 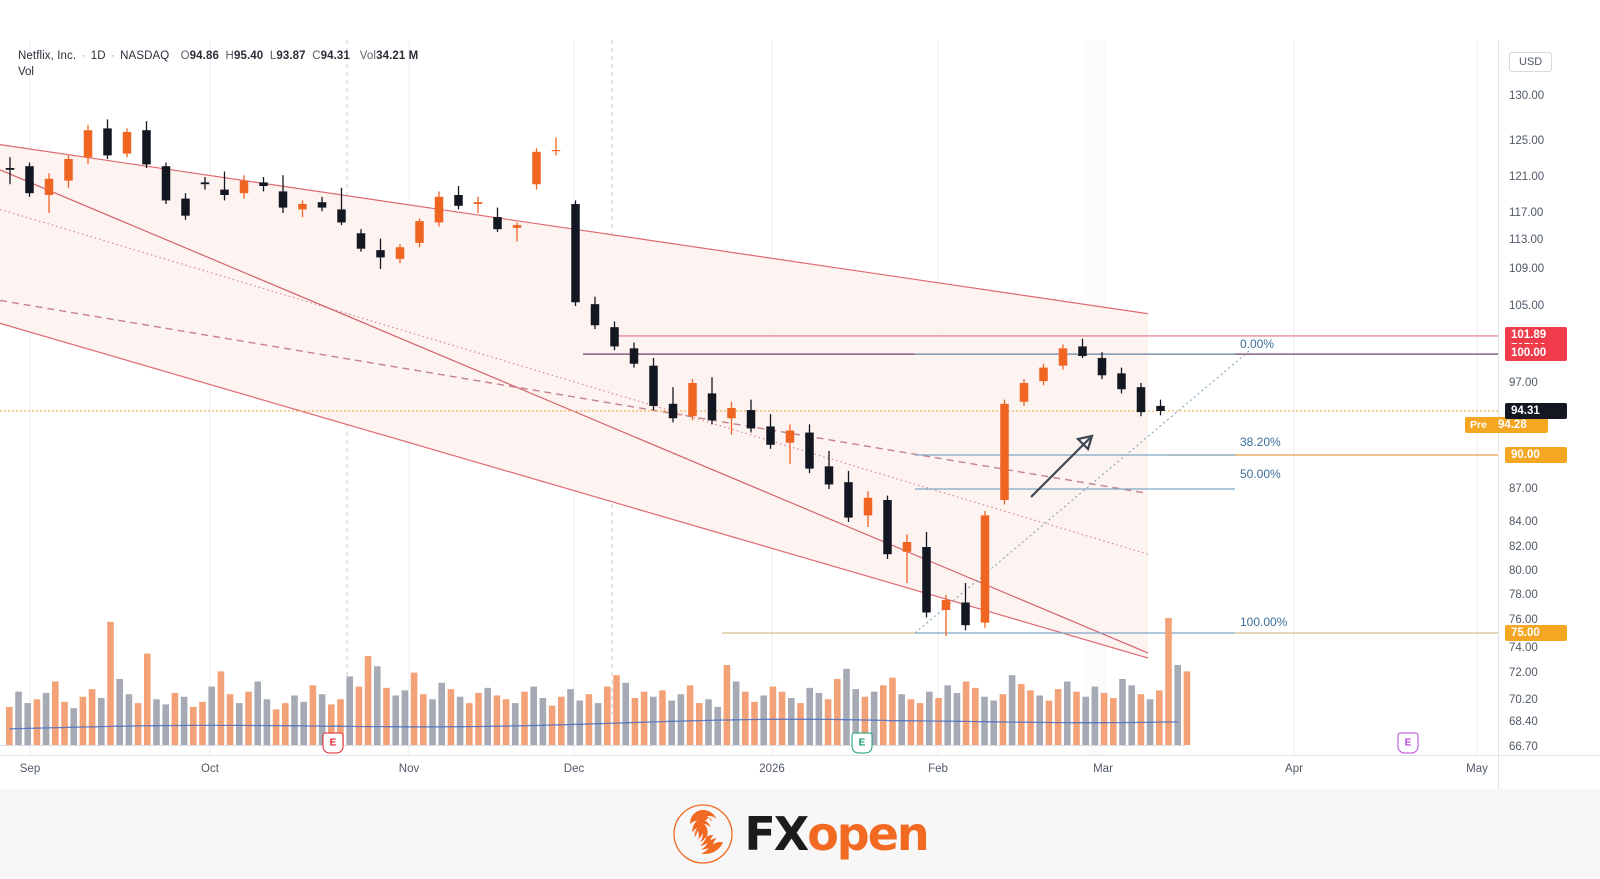 What do you see at coordinates (1531, 62) in the screenshot?
I see `currency-chip: USD` at bounding box center [1531, 62].